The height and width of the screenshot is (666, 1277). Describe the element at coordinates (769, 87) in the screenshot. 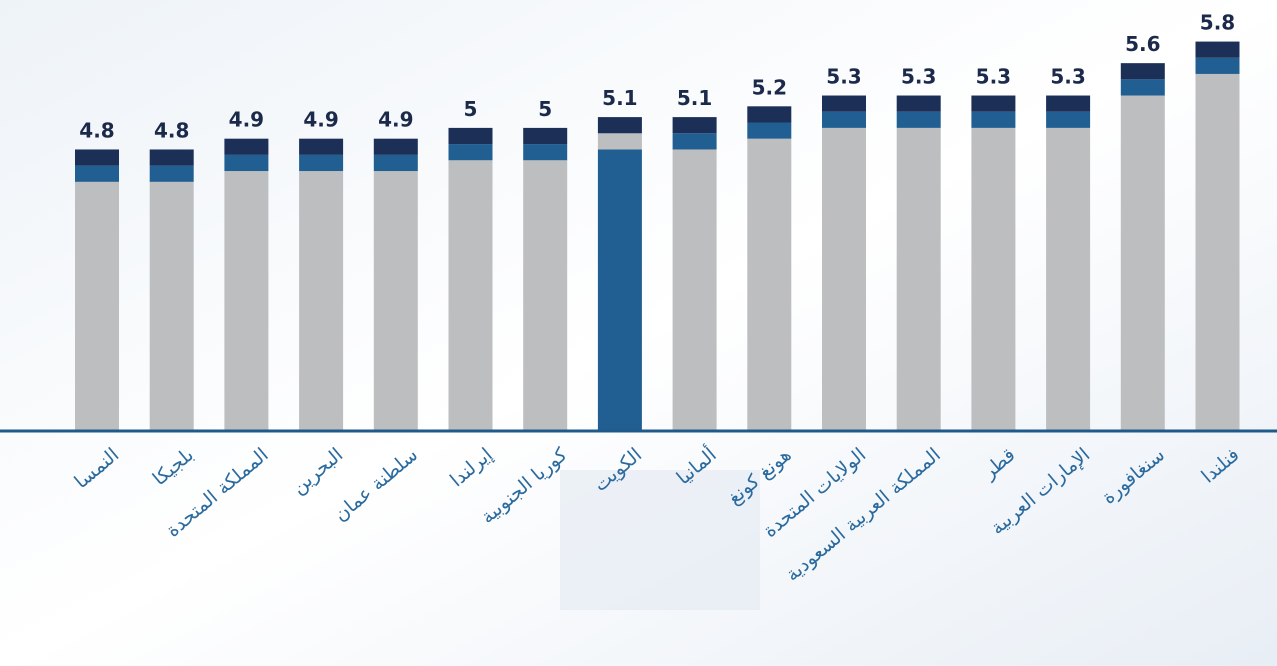

I see `total-label: 5.2` at that location.